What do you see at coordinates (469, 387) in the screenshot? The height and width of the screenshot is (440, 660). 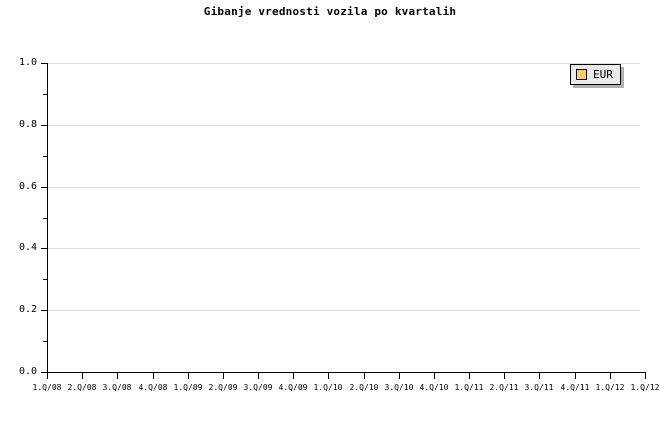 I see `x-axis-tick-label: 1.Q/11` at bounding box center [469, 387].